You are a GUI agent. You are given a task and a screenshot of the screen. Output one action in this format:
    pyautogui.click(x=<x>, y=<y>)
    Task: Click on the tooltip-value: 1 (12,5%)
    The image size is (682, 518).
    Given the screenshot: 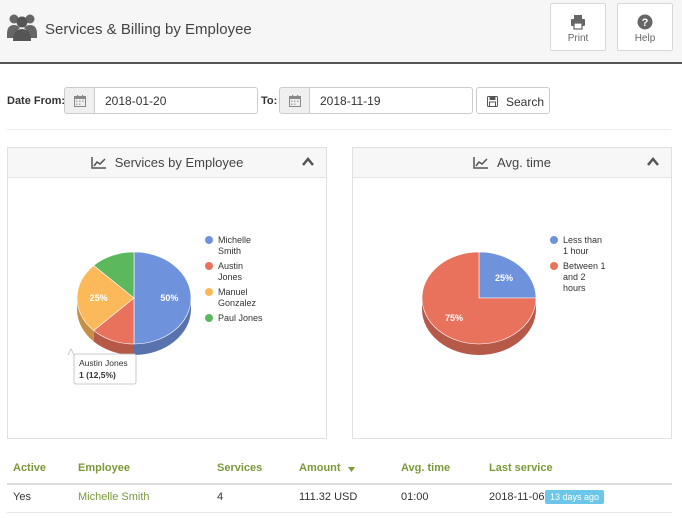 What is the action you would take?
    pyautogui.click(x=97, y=375)
    